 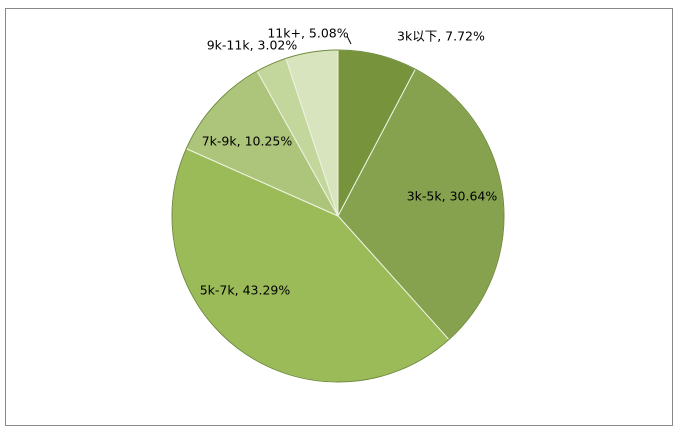 What do you see at coordinates (247, 141) in the screenshot?
I see `data-label: 7k-9k, 10.25%` at bounding box center [247, 141].